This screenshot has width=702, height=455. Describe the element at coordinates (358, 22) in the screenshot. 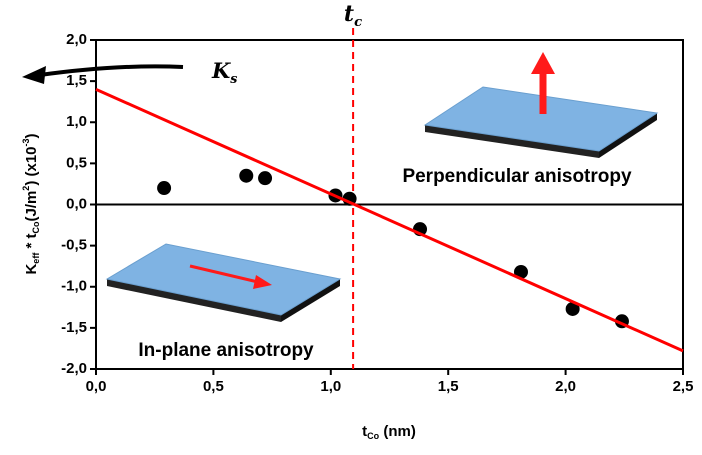

I see `label-part: c` at that location.